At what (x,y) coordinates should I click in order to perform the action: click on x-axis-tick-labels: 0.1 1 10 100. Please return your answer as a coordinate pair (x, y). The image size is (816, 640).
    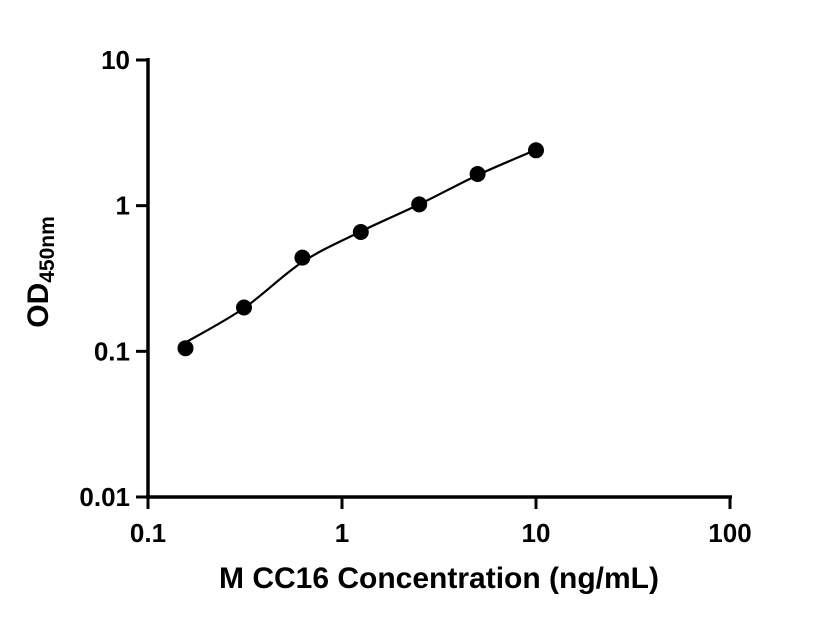
    Looking at the image, I should click on (441, 533).